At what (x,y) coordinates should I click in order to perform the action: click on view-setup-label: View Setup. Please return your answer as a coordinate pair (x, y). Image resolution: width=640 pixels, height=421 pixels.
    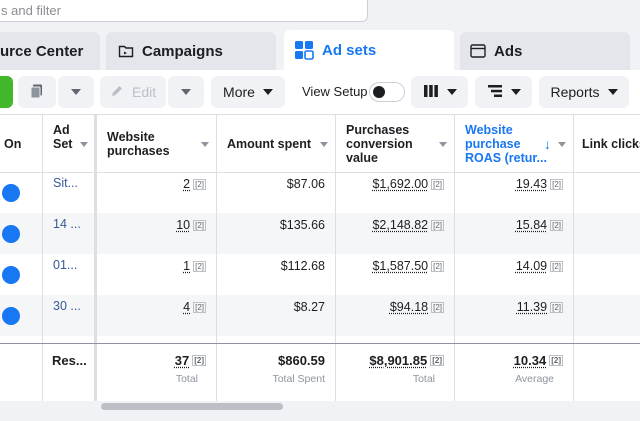
    Looking at the image, I should click on (335, 91).